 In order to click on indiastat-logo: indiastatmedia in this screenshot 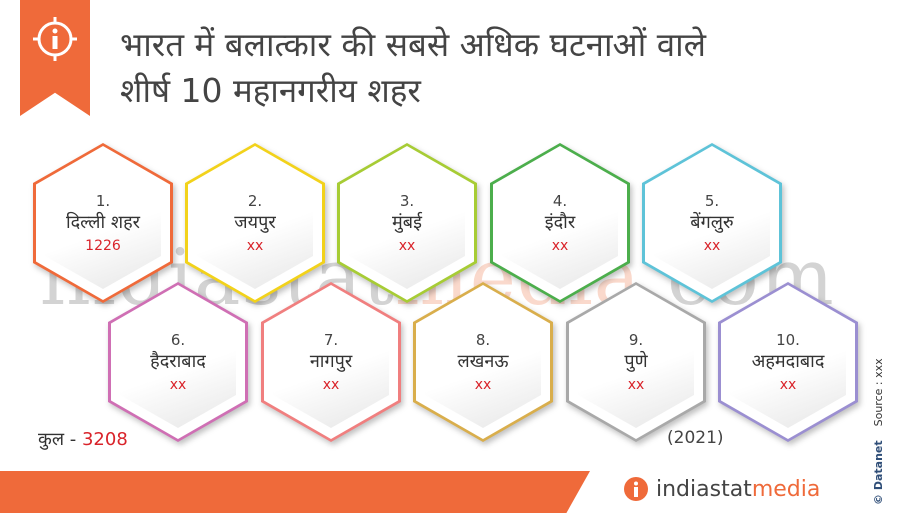, I will do `click(721, 489)`.